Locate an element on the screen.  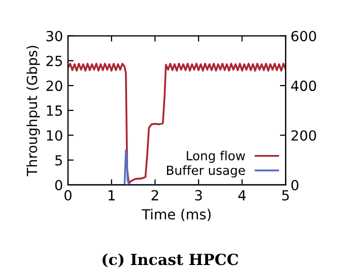
y-tick-label: 30 is located at coordinates (54, 36).